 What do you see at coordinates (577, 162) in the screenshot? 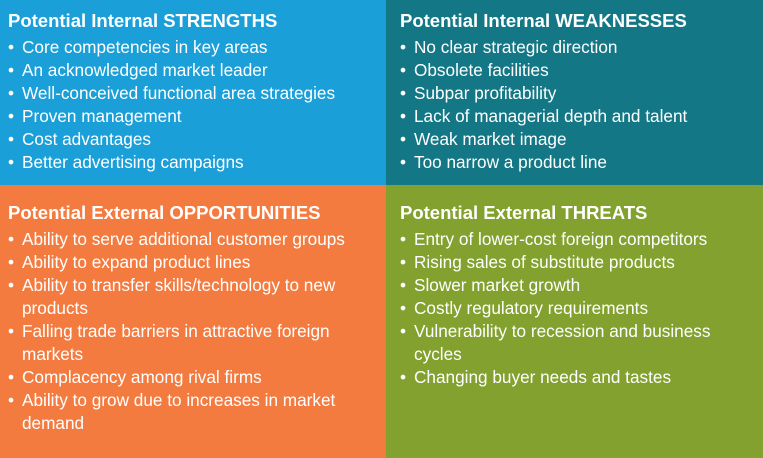
I see `weaknesses-item: Too narrow a product line` at bounding box center [577, 162].